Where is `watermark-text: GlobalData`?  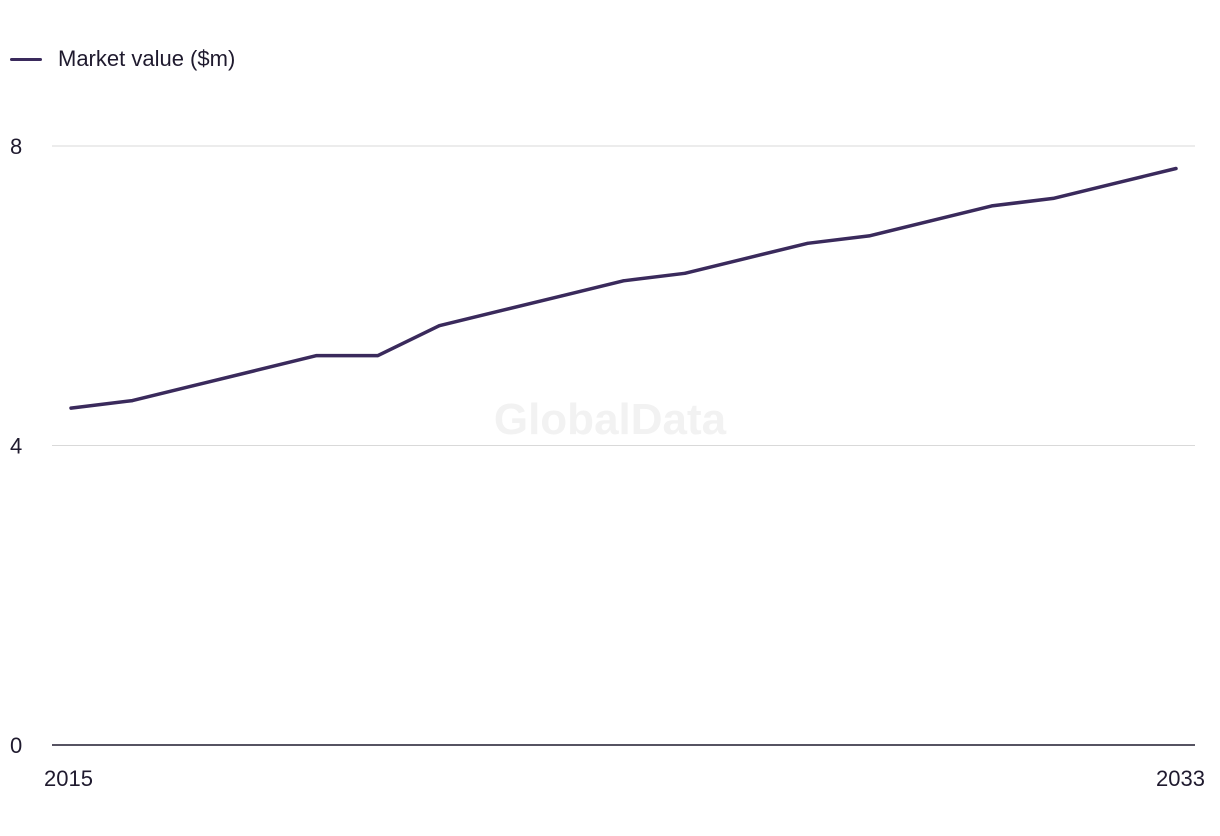 watermark-text: GlobalData is located at coordinates (610, 419).